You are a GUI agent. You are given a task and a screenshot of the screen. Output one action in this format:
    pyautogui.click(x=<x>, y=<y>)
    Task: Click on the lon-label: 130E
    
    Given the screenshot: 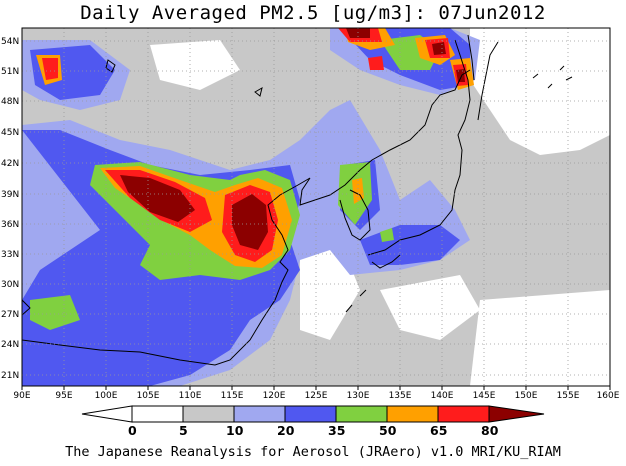 What is the action you would take?
    pyautogui.click(x=358, y=396)
    